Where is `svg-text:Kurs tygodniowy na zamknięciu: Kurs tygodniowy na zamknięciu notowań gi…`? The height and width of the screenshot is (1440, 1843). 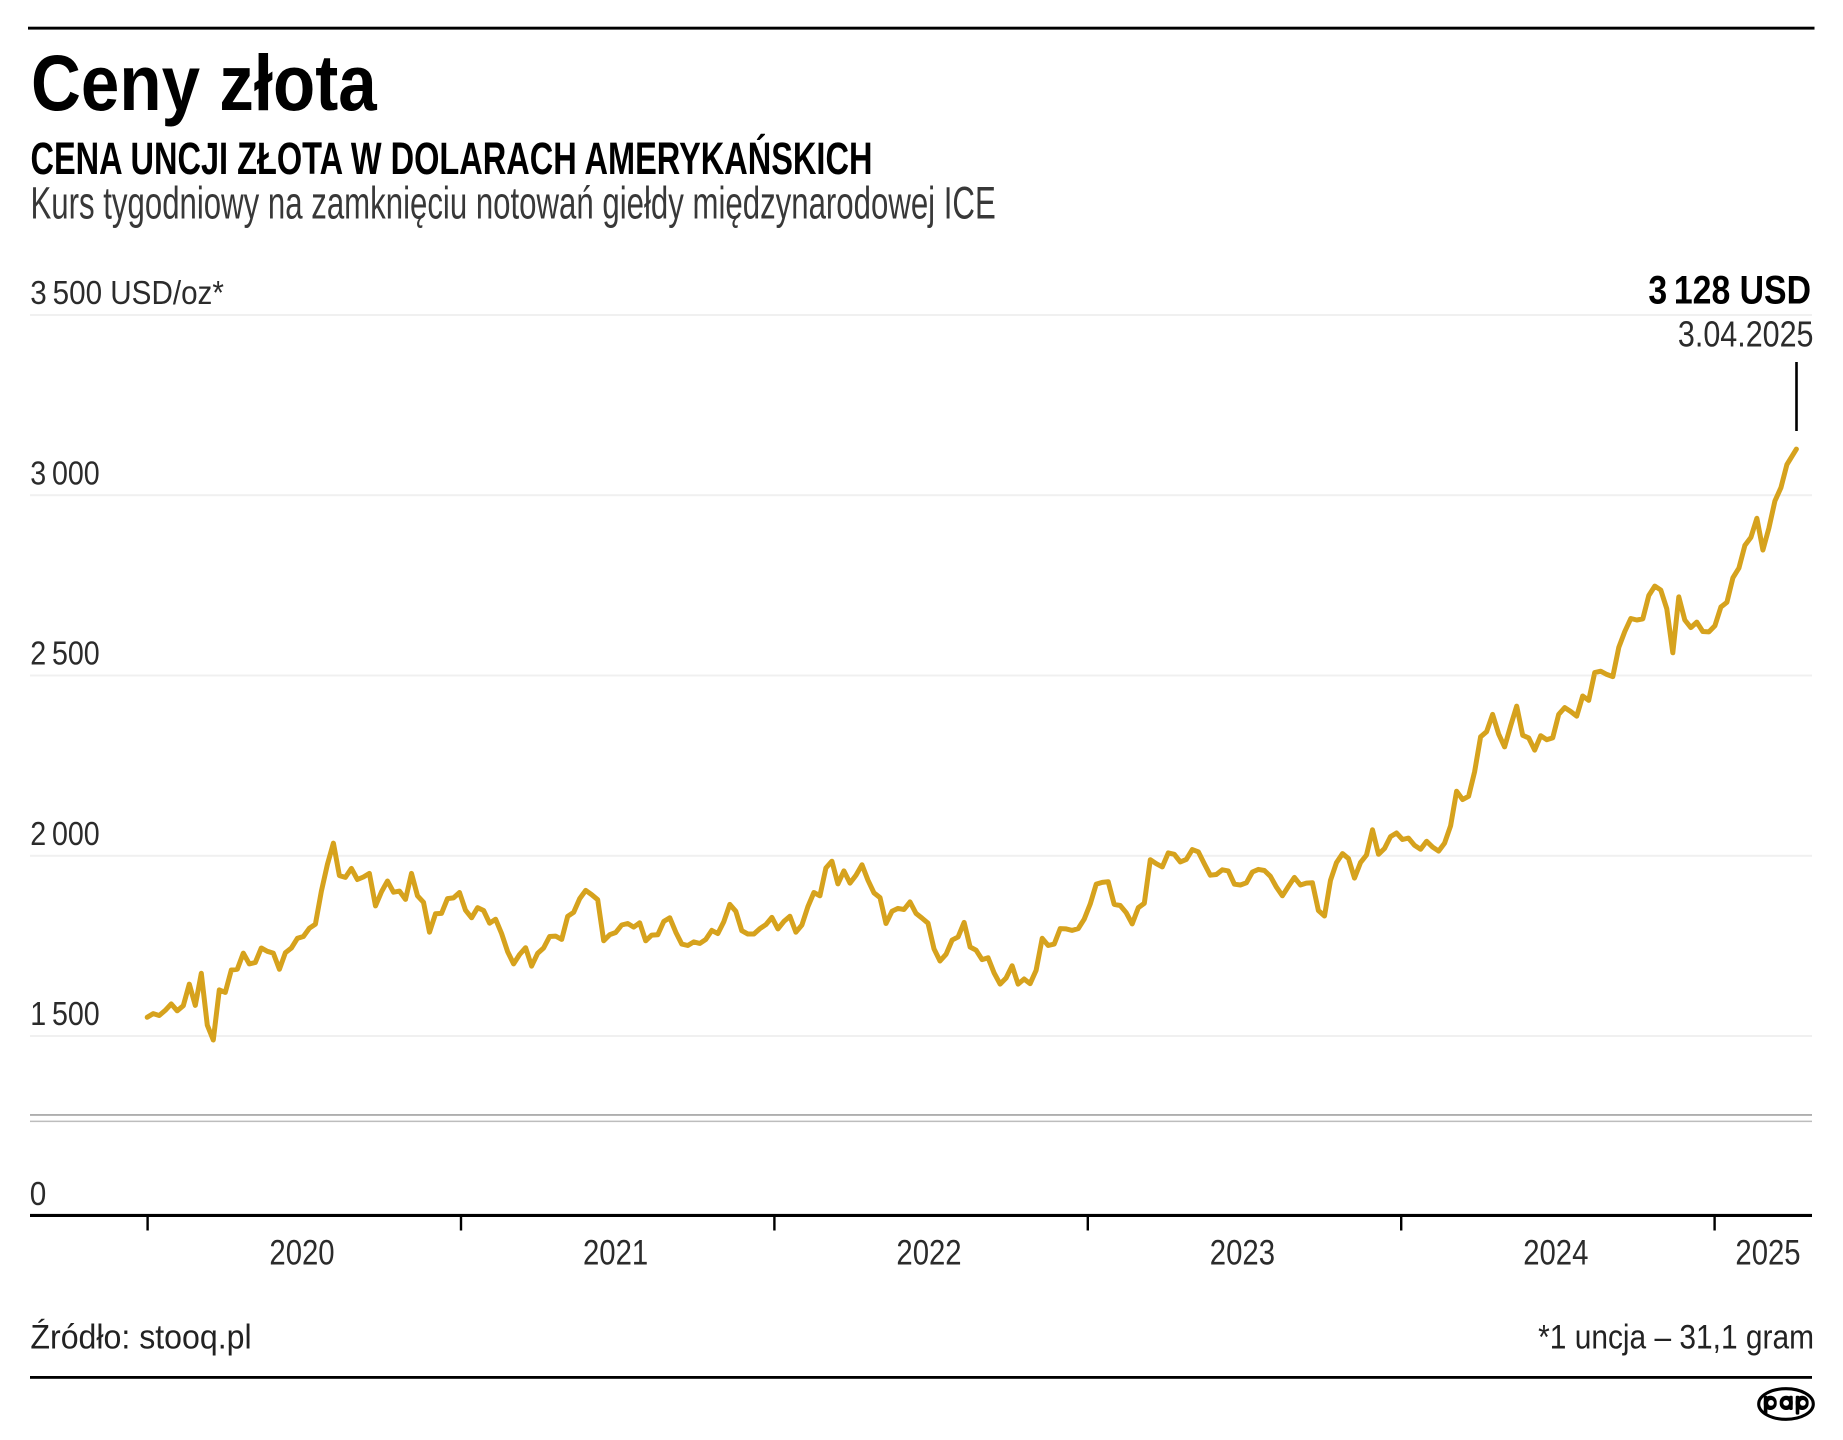
svg-text:Kurs tygodniowy na zamknięciu: Kurs tygodniowy na zamknięciu notowań gi… is located at coordinates (513, 204).